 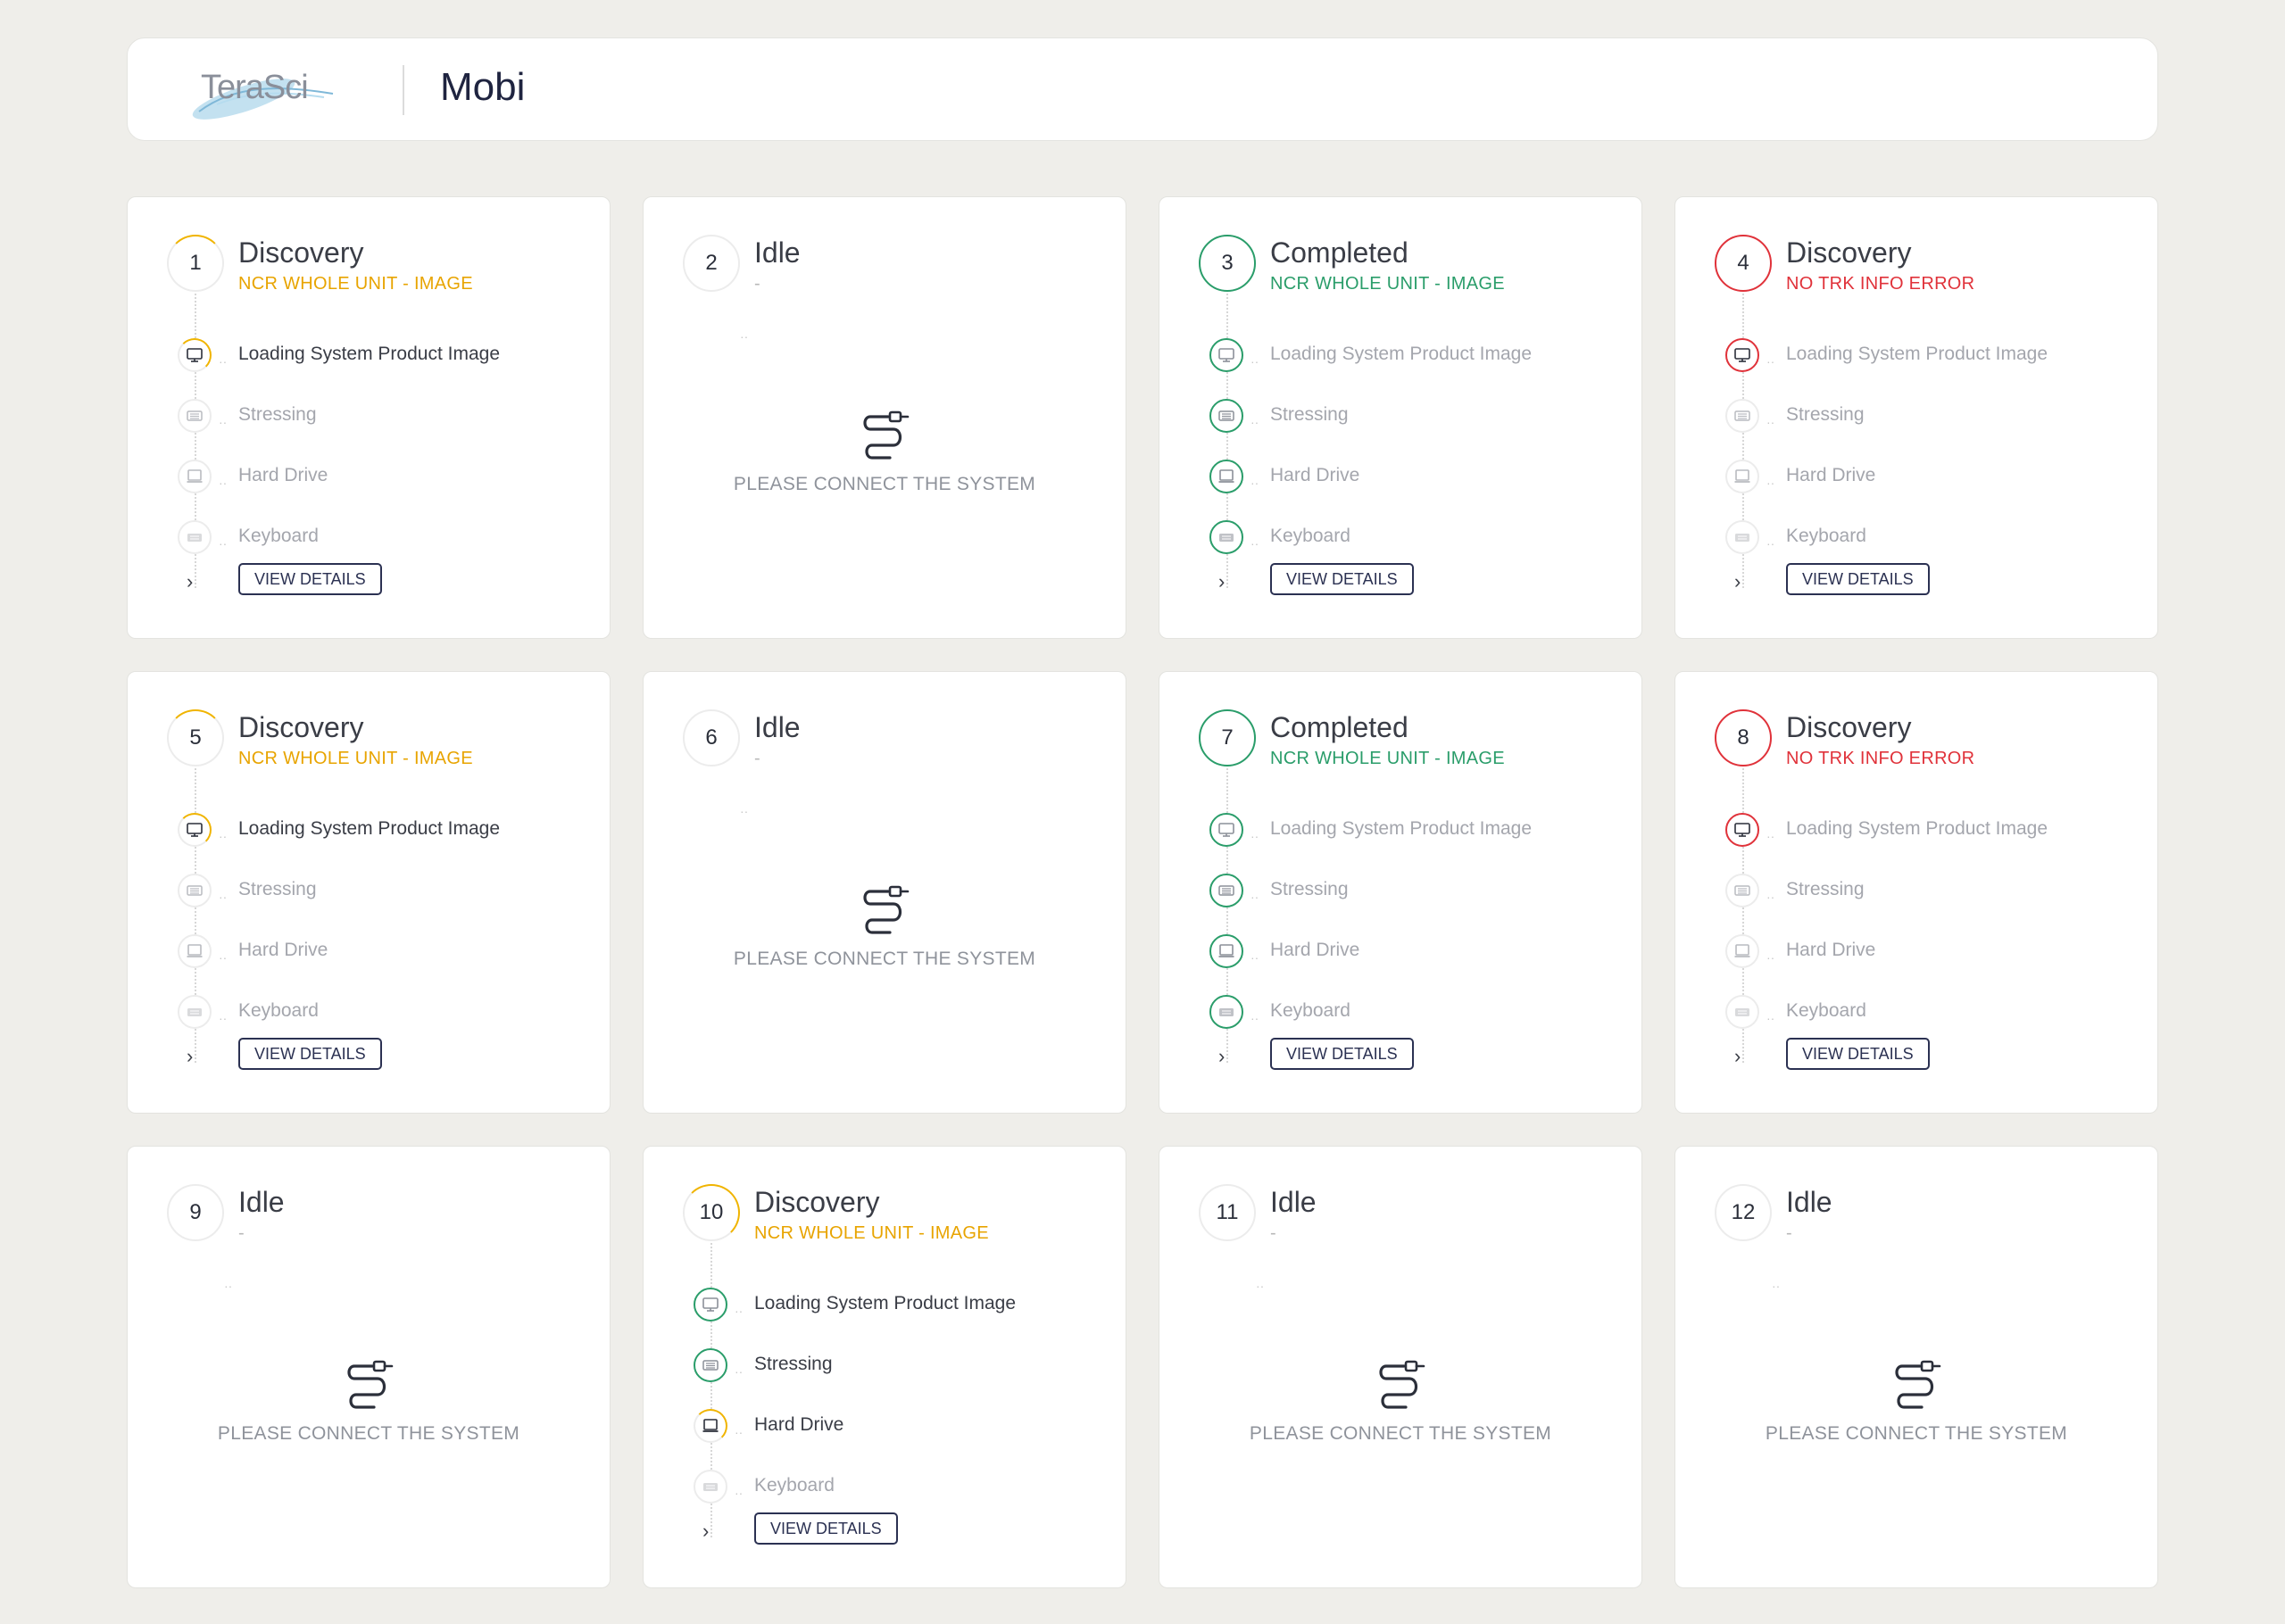 What do you see at coordinates (483, 87) in the screenshot?
I see `page-title: Mobi` at bounding box center [483, 87].